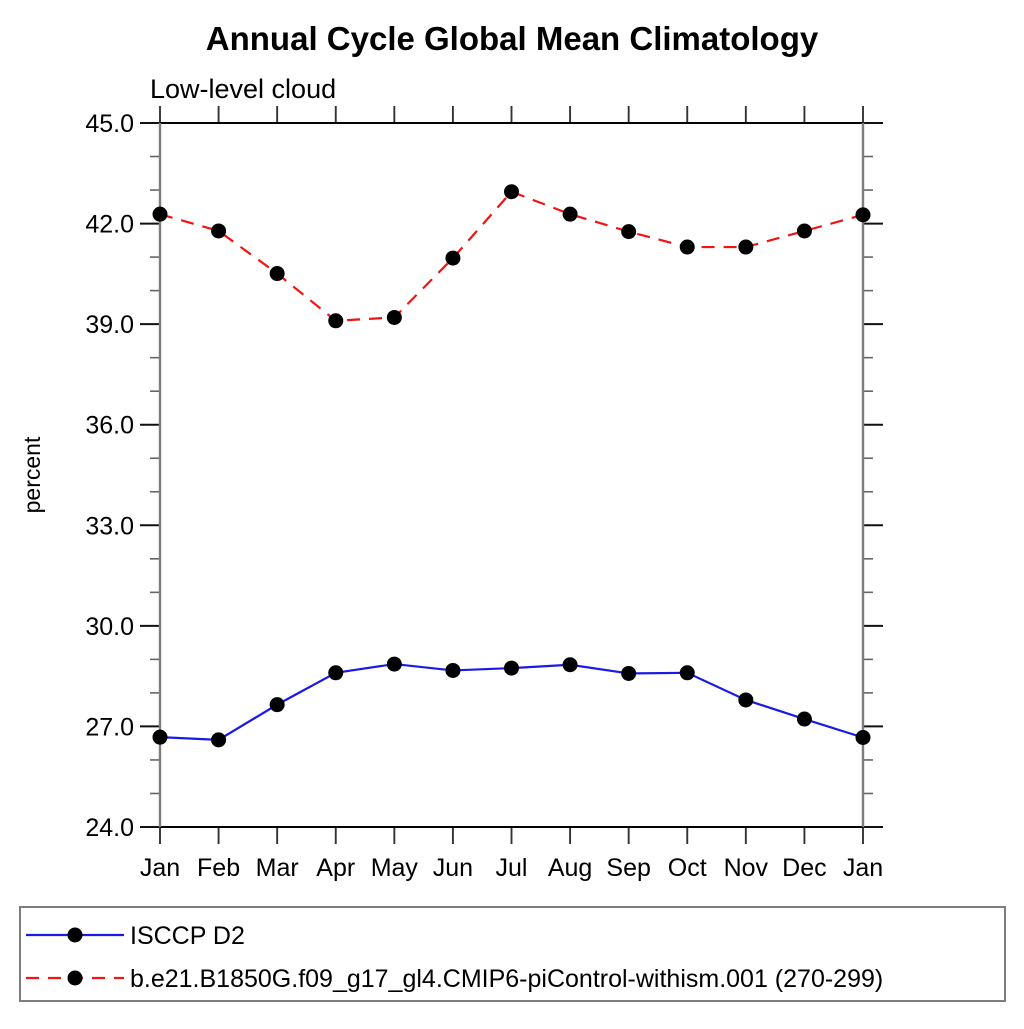 The width and height of the screenshot is (1024, 1029). I want to click on y-tick-label: 33.0, so click(109, 526).